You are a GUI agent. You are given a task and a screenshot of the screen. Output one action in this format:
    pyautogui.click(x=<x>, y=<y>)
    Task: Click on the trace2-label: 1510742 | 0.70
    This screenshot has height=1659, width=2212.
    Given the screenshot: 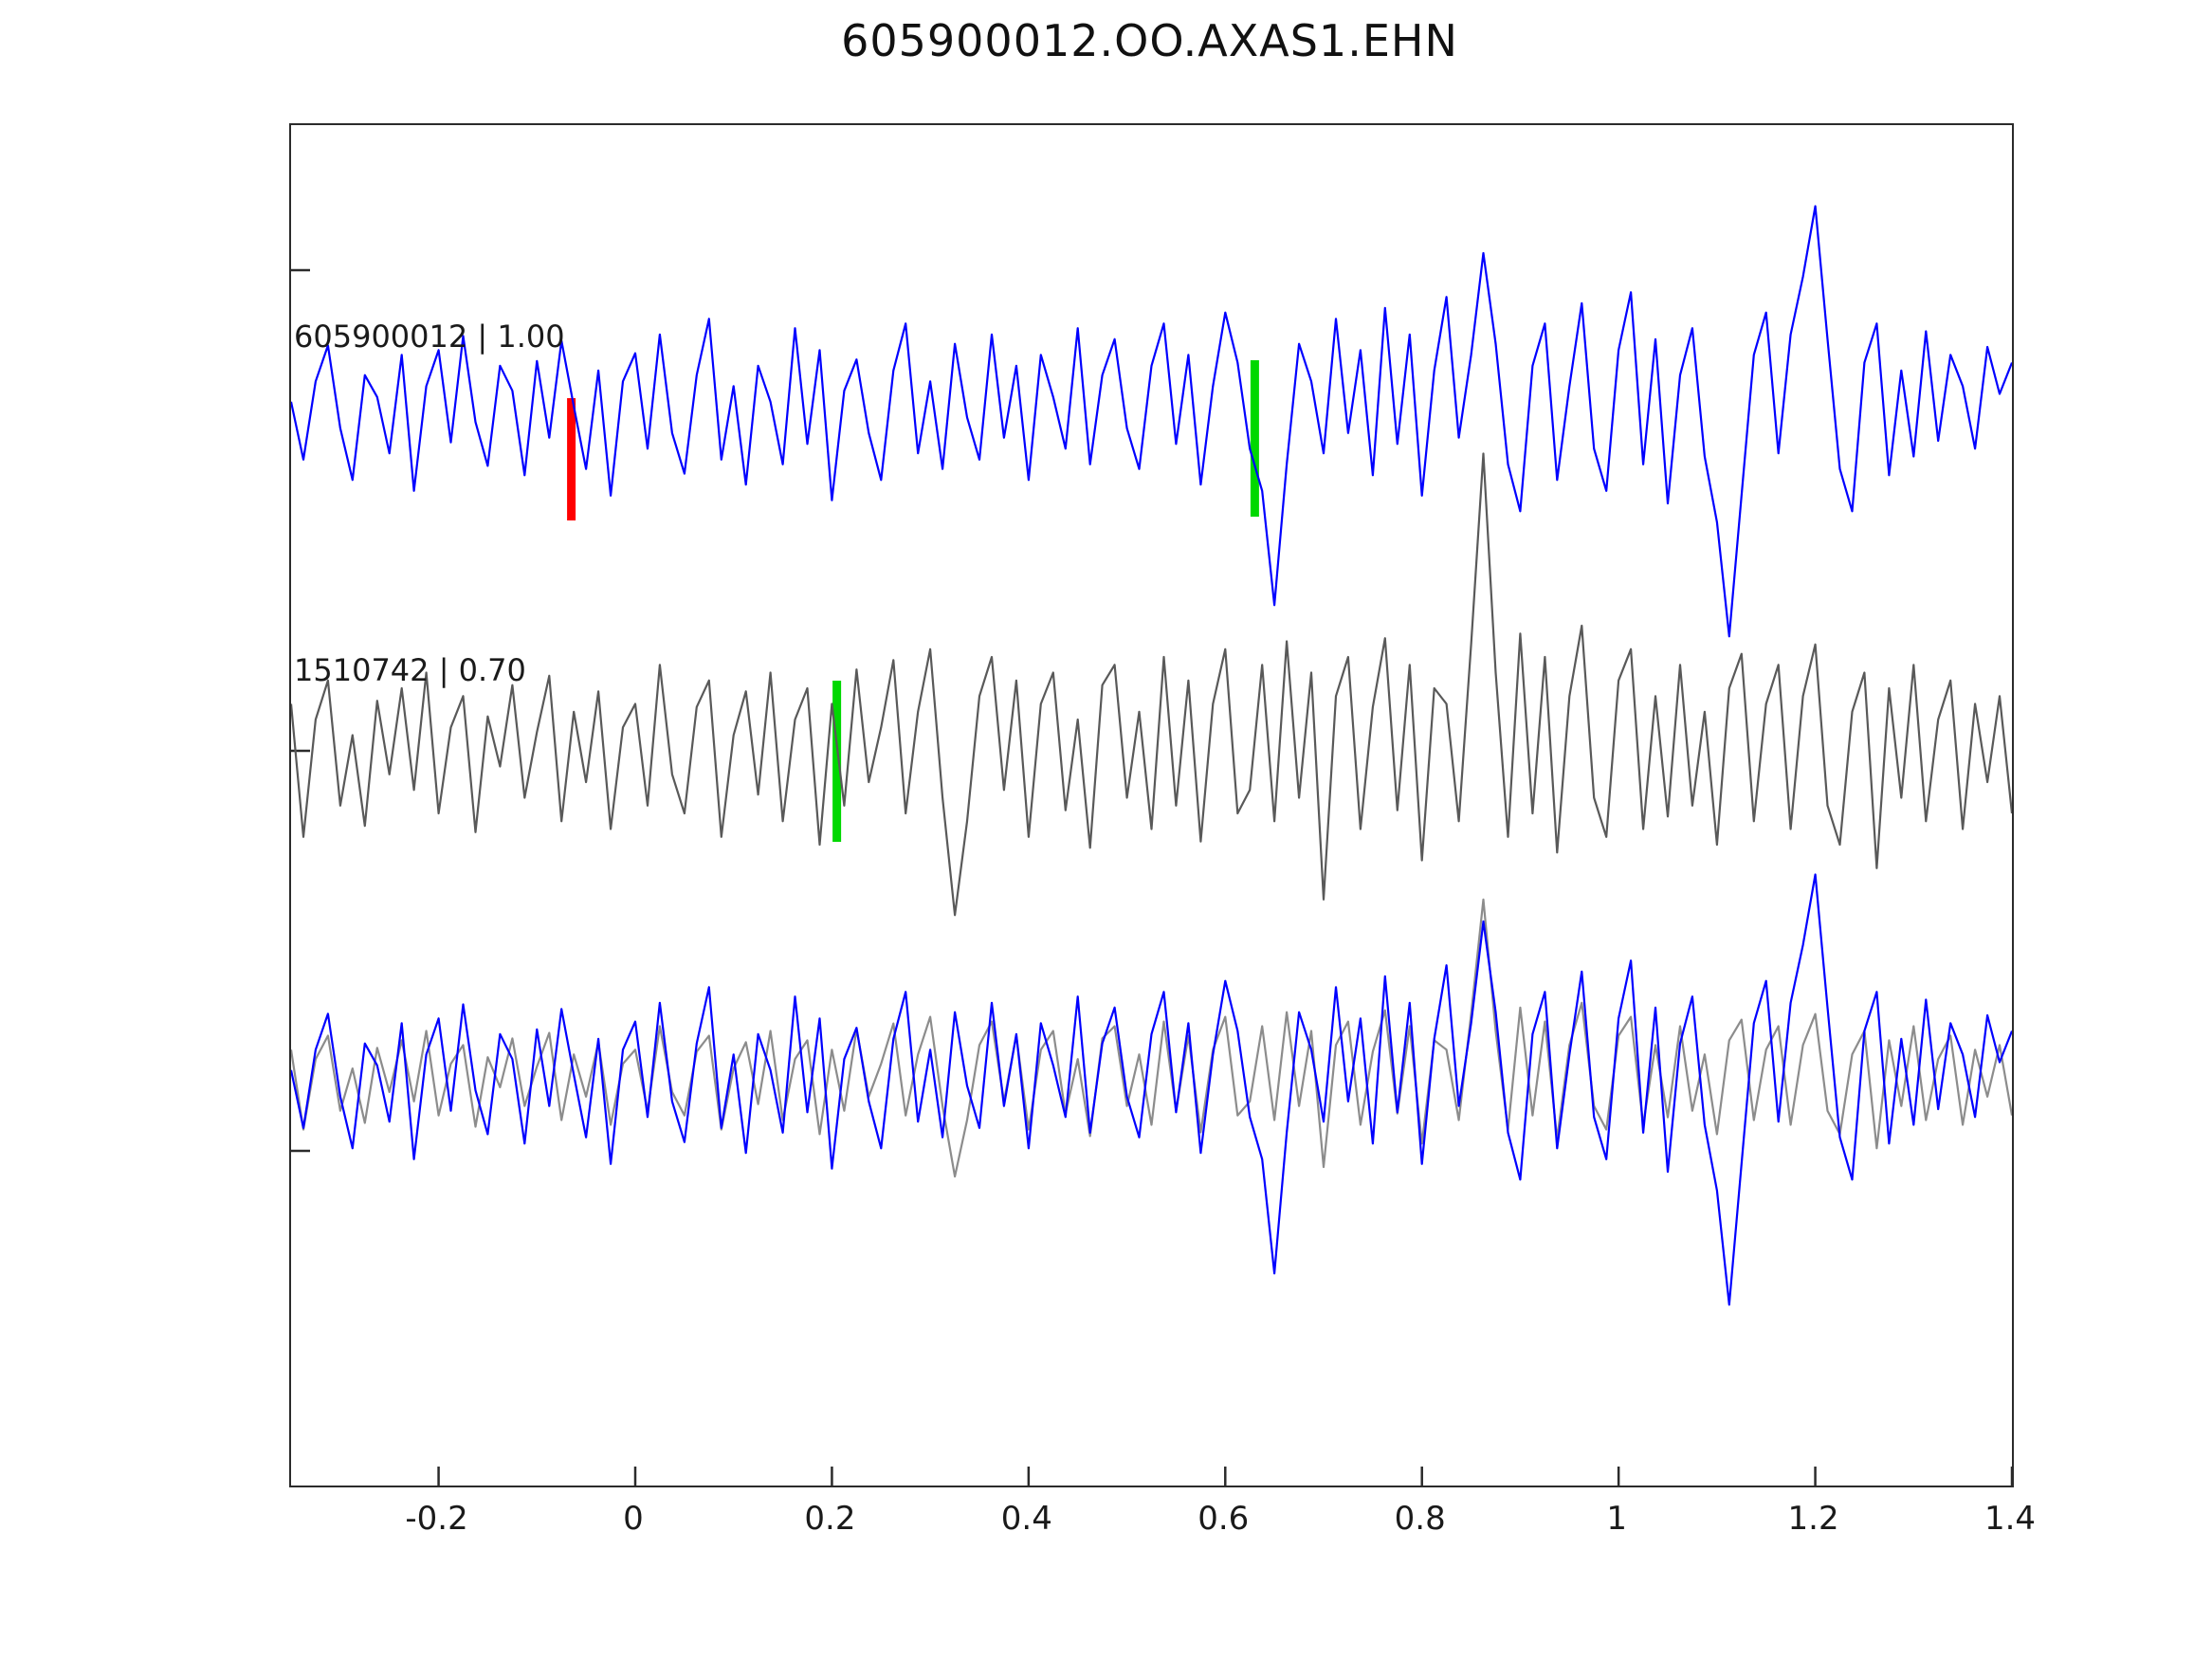 What is the action you would take?
    pyautogui.click(x=410, y=670)
    